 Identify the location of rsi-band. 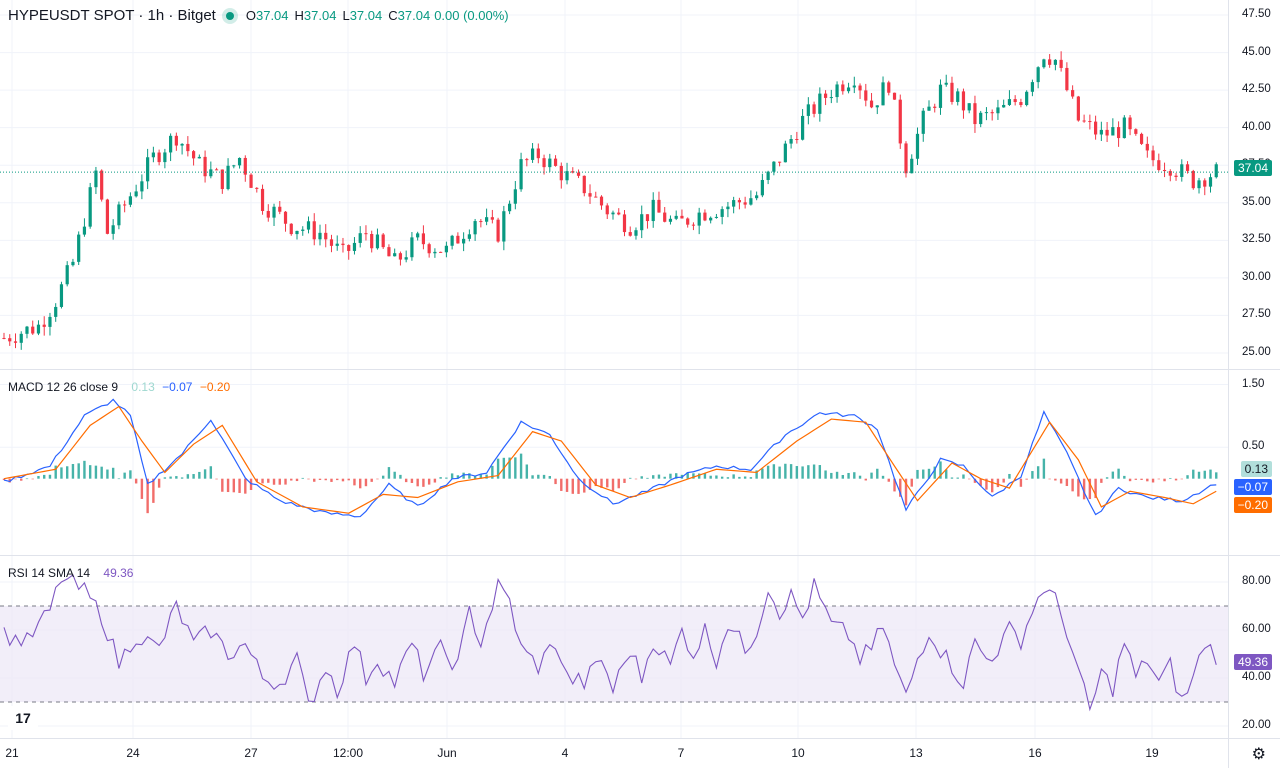
(614, 654).